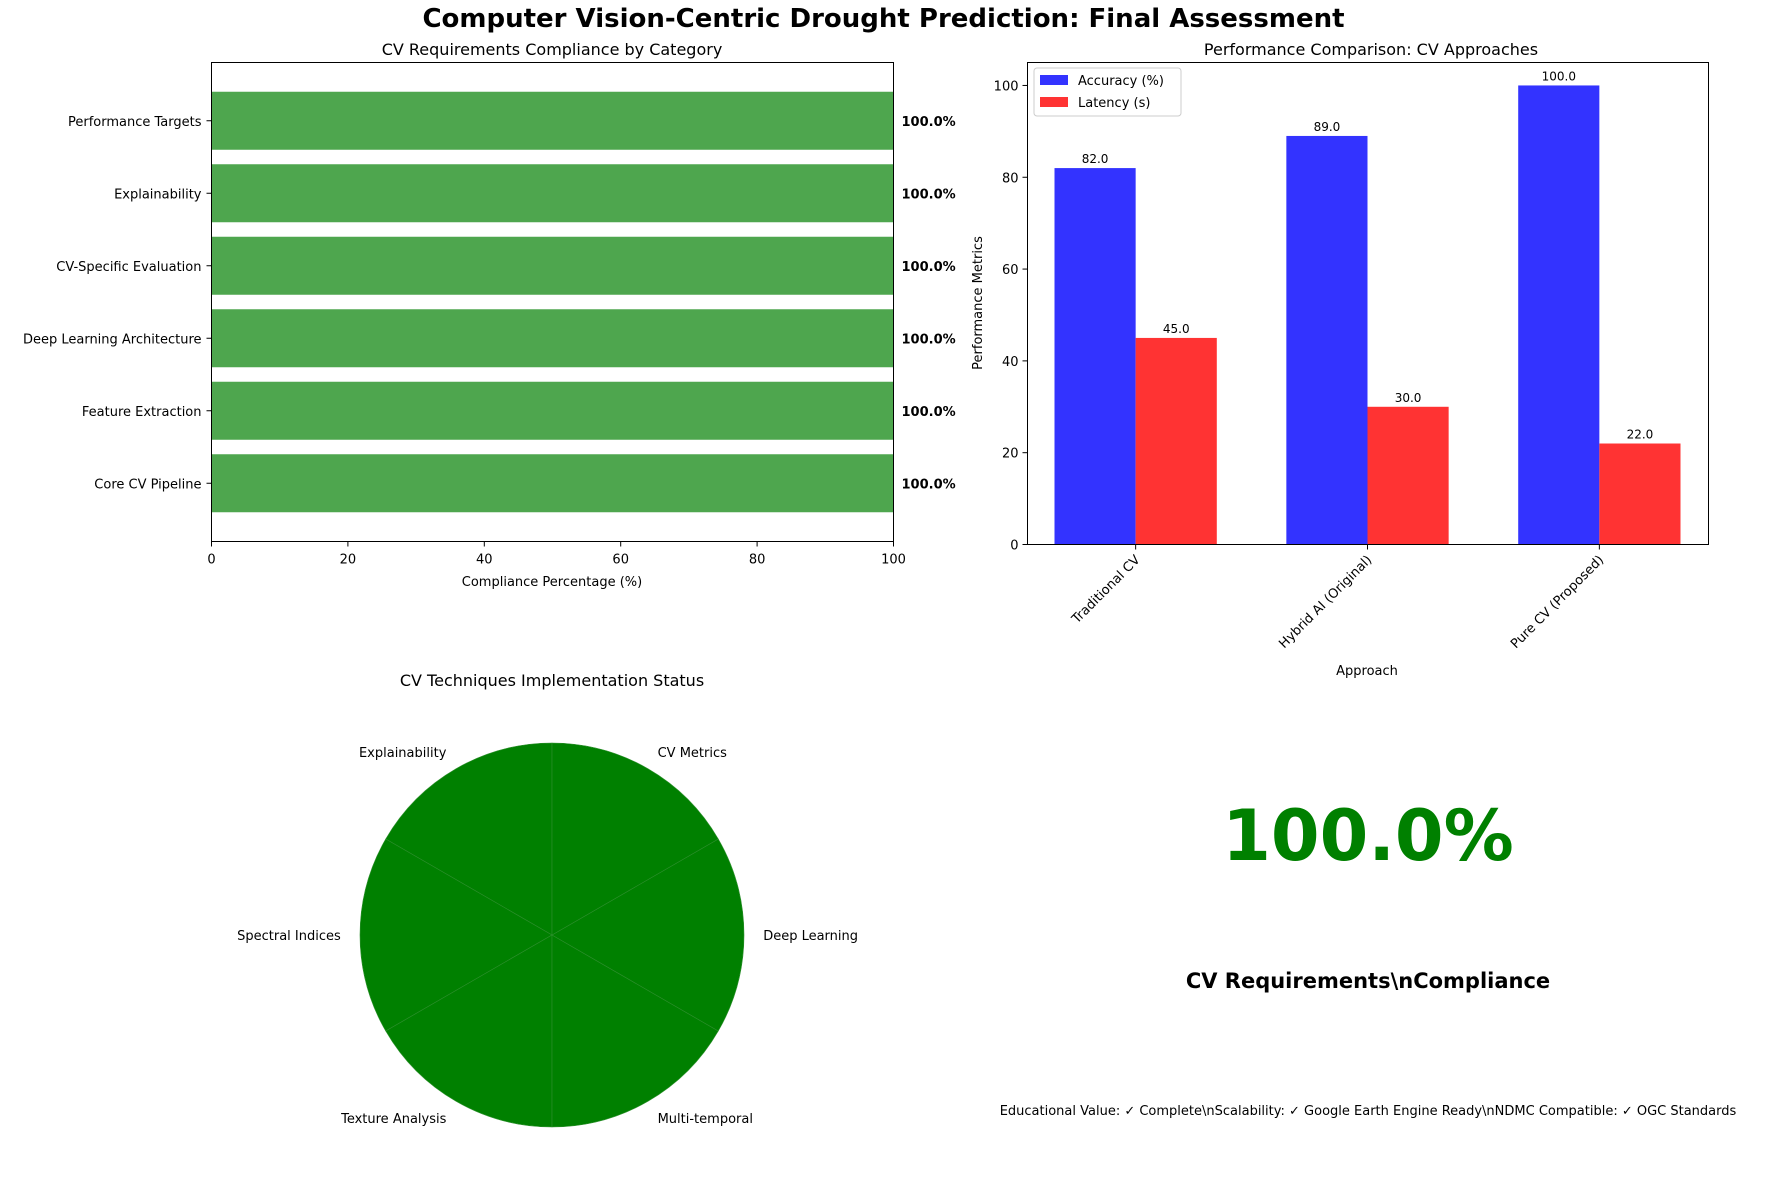  I want to click on performance-x-axis-label: Approach, so click(1367, 671).